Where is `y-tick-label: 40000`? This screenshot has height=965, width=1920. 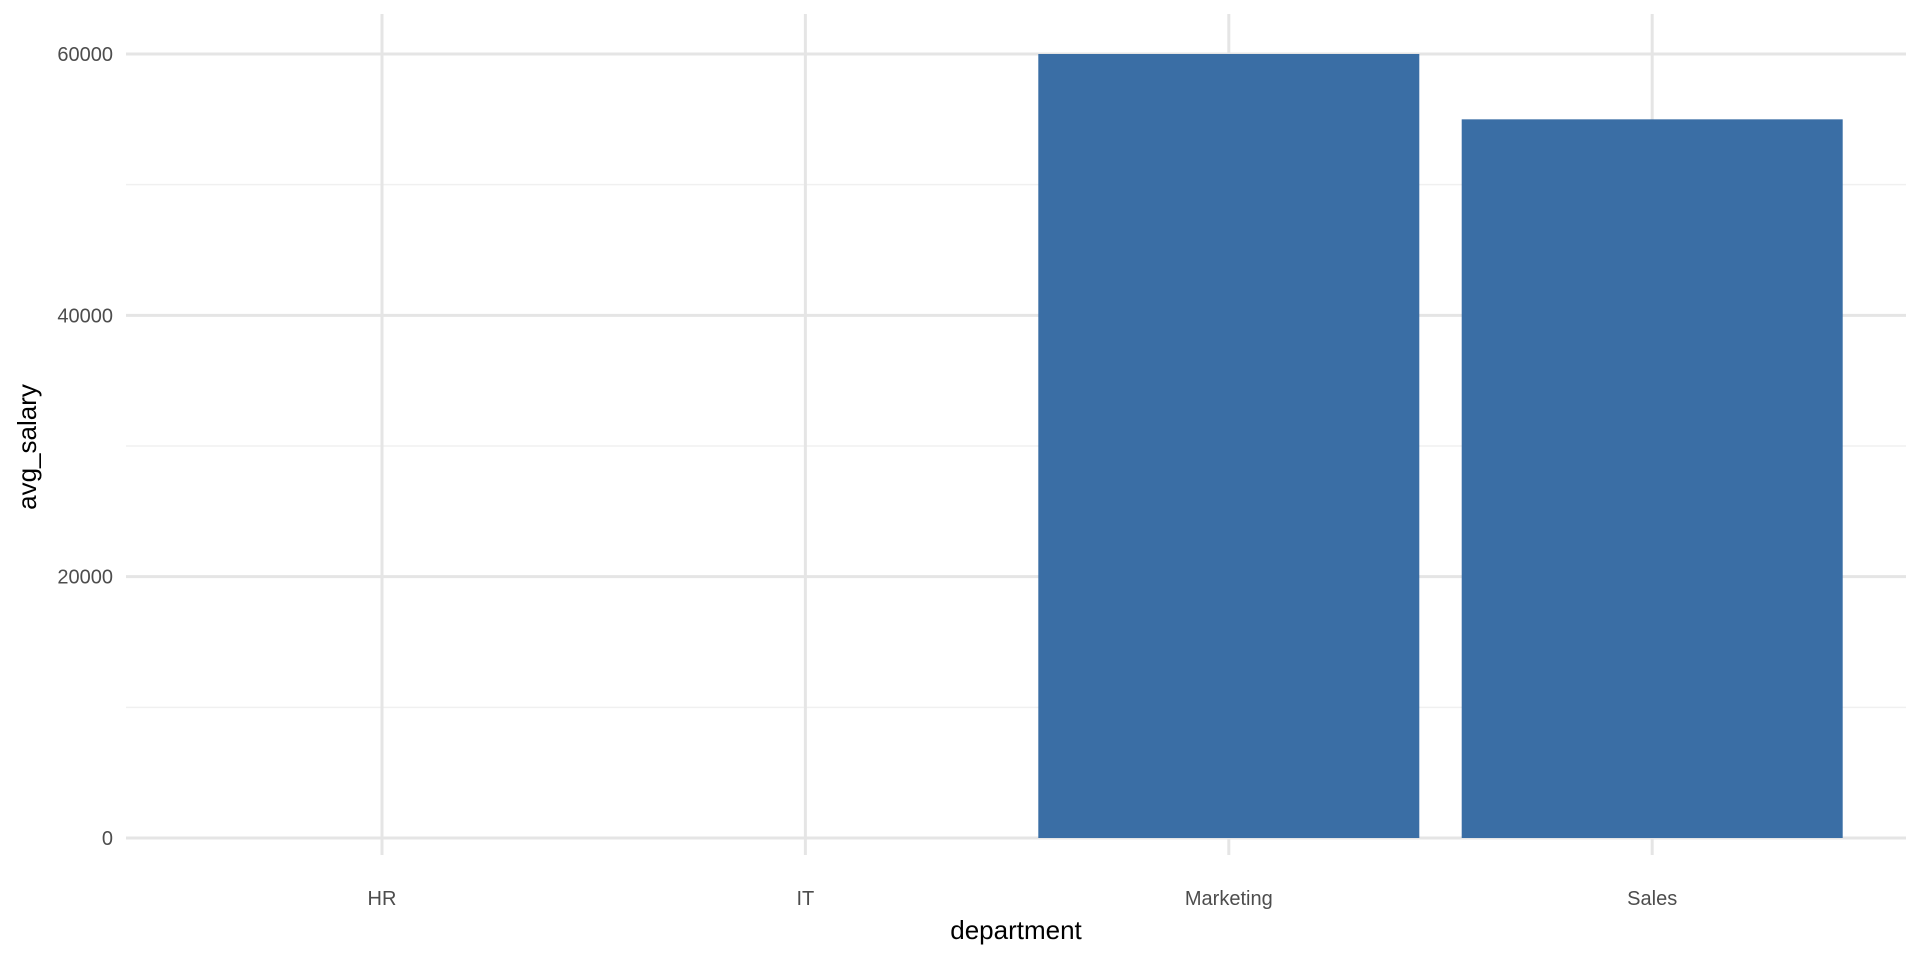
y-tick-label: 40000 is located at coordinates (85, 316).